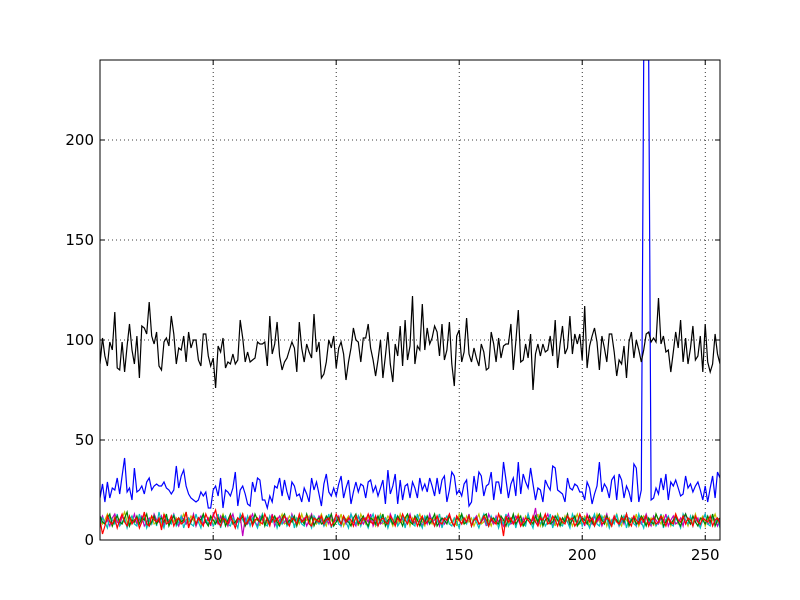 This screenshot has width=800, height=600. What do you see at coordinates (84, 440) in the screenshot?
I see `y-tick-label: 50` at bounding box center [84, 440].